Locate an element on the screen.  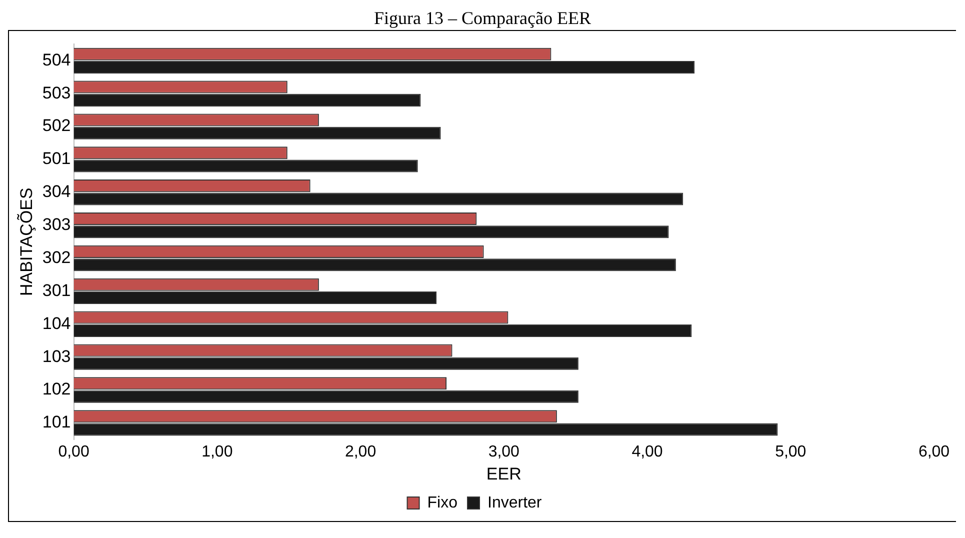
y-tick-label: 101 is located at coordinates (56, 422).